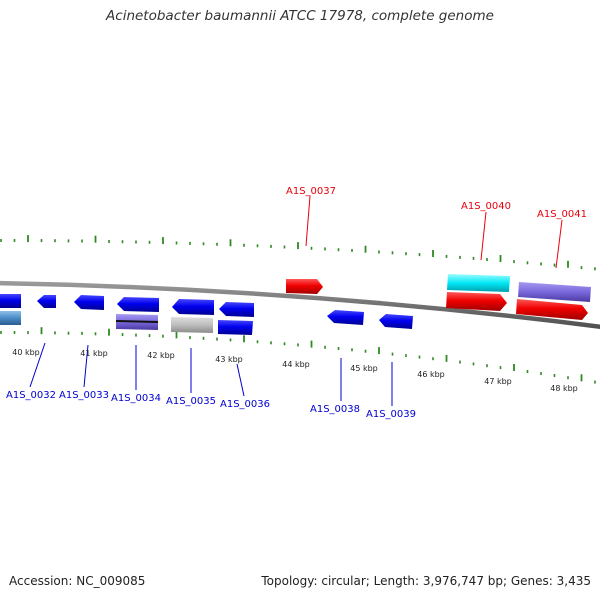  I want to click on gene-feature-cyan, so click(478, 283).